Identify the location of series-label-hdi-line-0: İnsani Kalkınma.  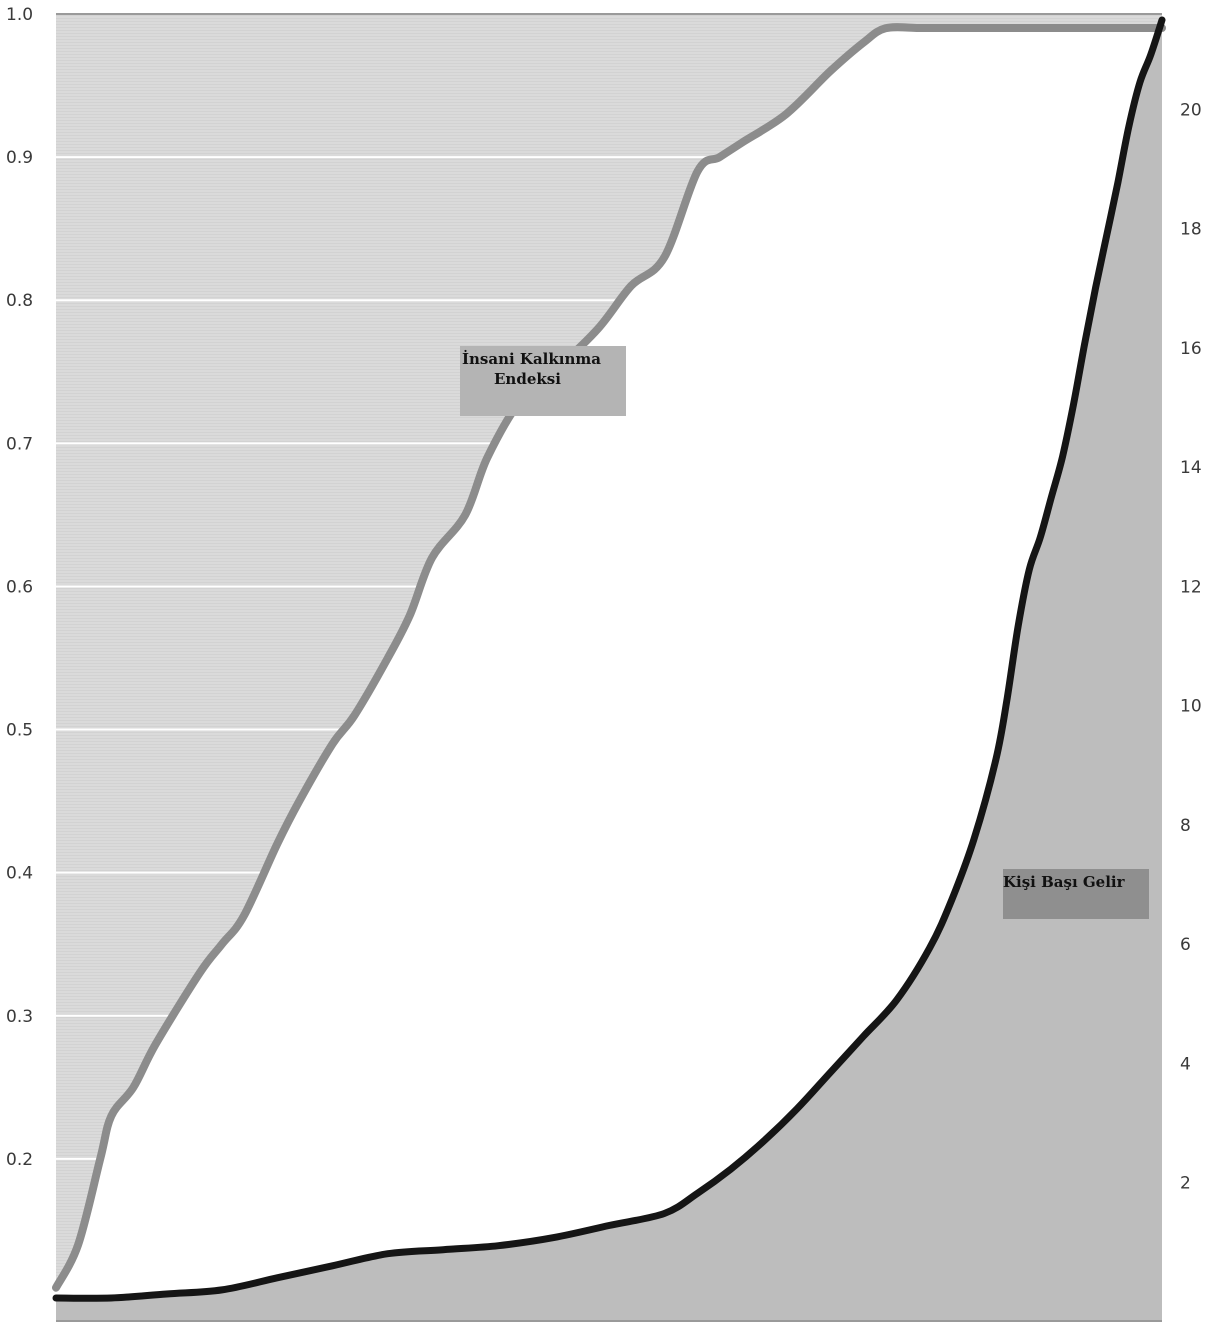
(531, 358).